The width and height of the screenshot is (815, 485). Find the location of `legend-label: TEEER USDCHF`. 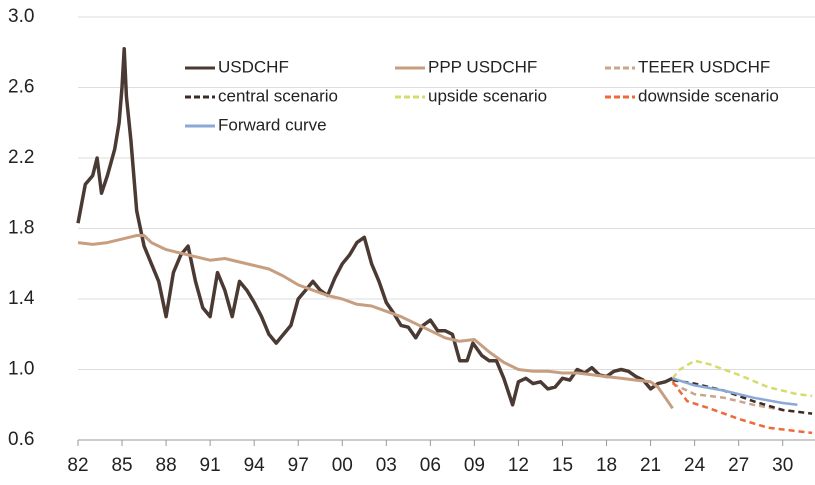

legend-label: TEEER USDCHF is located at coordinates (704, 66).